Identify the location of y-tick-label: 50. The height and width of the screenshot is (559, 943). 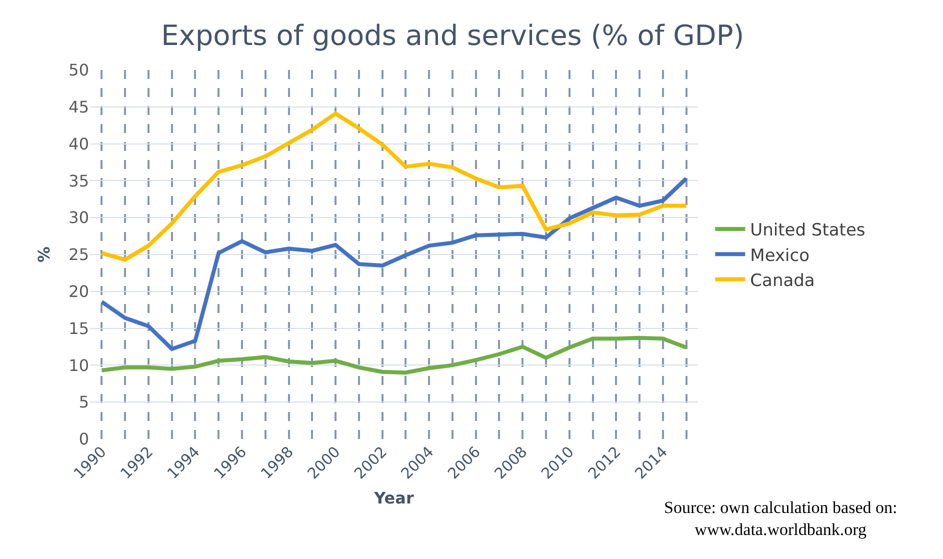
(78, 70).